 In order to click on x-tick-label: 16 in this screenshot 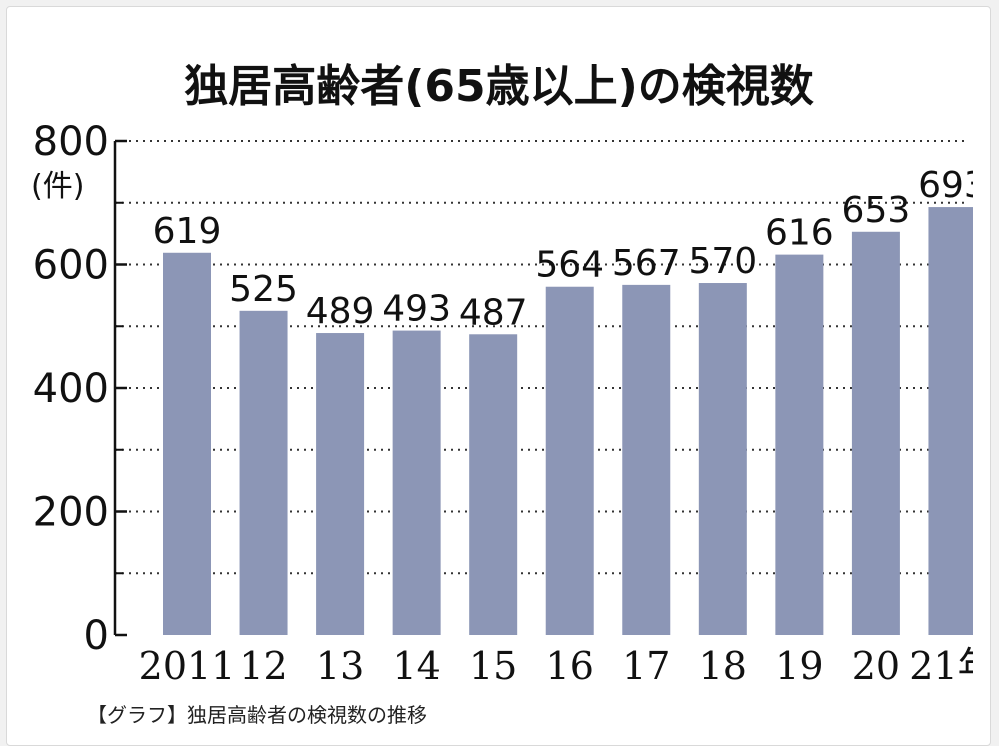, I will do `click(570, 664)`.